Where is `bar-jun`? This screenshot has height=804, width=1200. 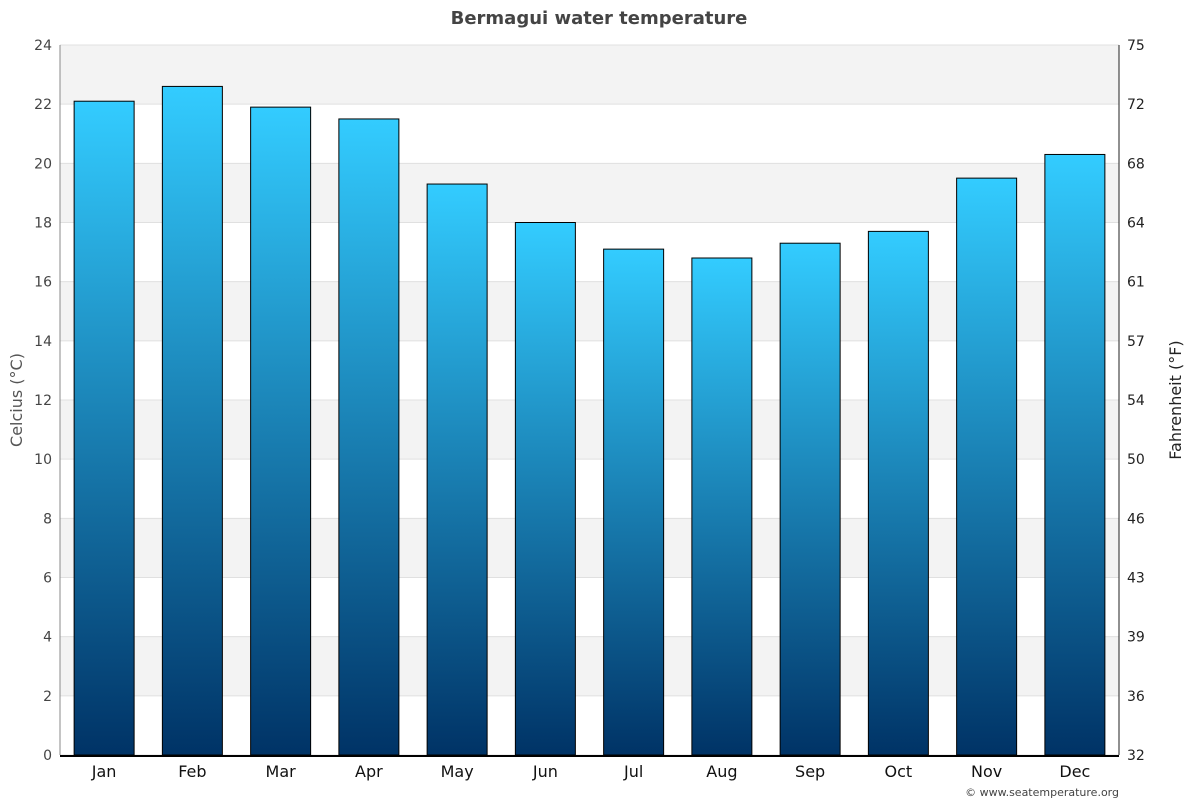 bar-jun is located at coordinates (545, 489).